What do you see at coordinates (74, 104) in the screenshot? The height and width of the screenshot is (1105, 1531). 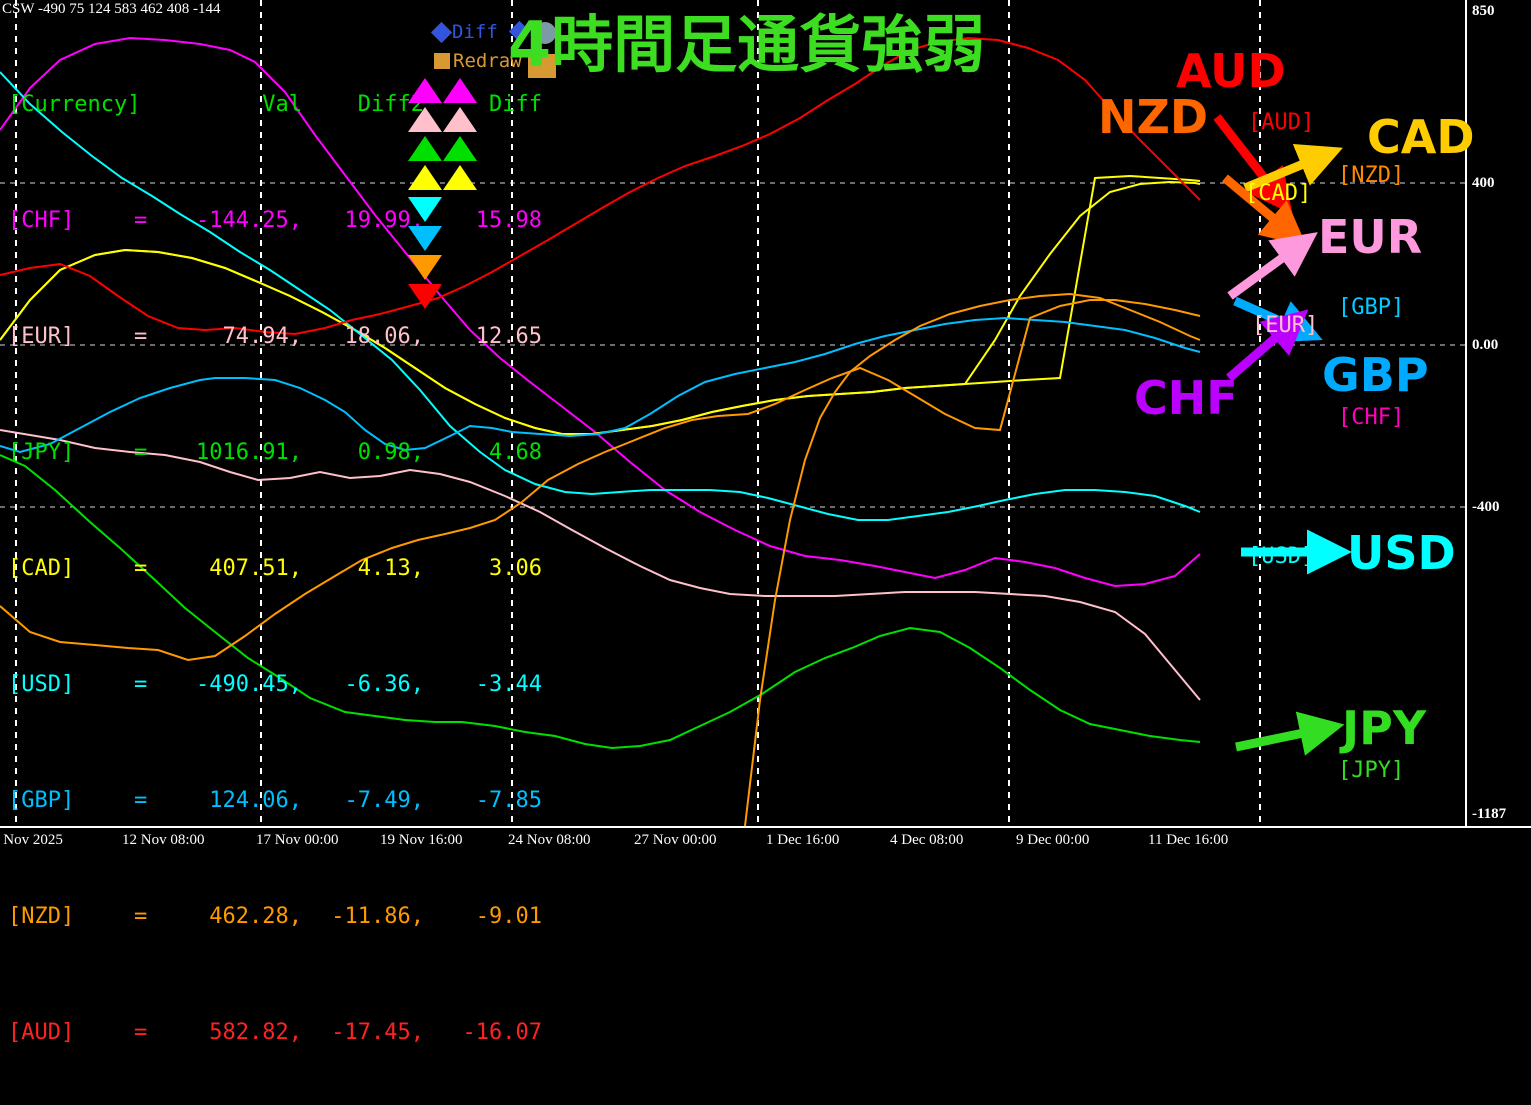 I see `th-currency: [Currency]` at bounding box center [74, 104].